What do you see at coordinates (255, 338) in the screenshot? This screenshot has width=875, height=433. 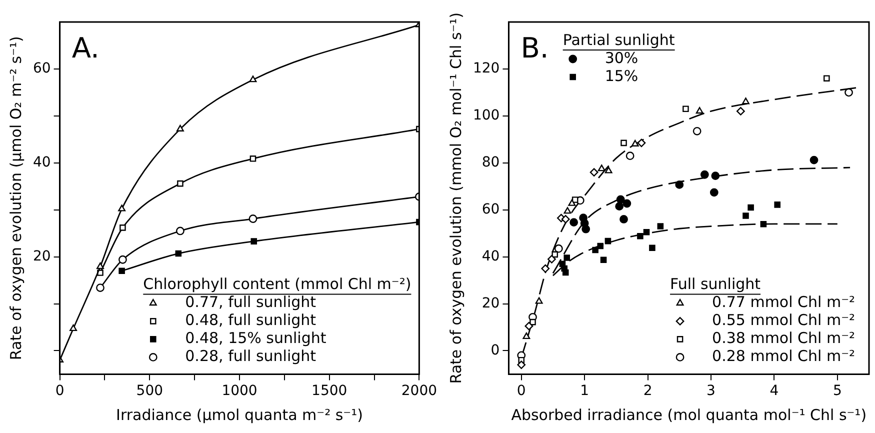 I see `legend-label: 0.48, 15% sunlight` at bounding box center [255, 338].